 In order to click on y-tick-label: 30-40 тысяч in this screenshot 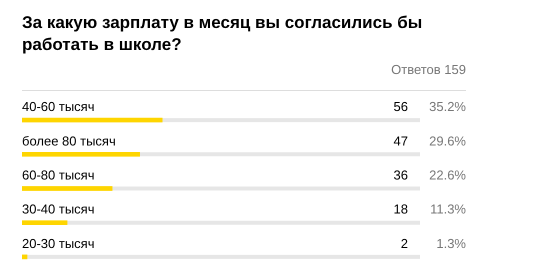, I will do `click(58, 209)`.